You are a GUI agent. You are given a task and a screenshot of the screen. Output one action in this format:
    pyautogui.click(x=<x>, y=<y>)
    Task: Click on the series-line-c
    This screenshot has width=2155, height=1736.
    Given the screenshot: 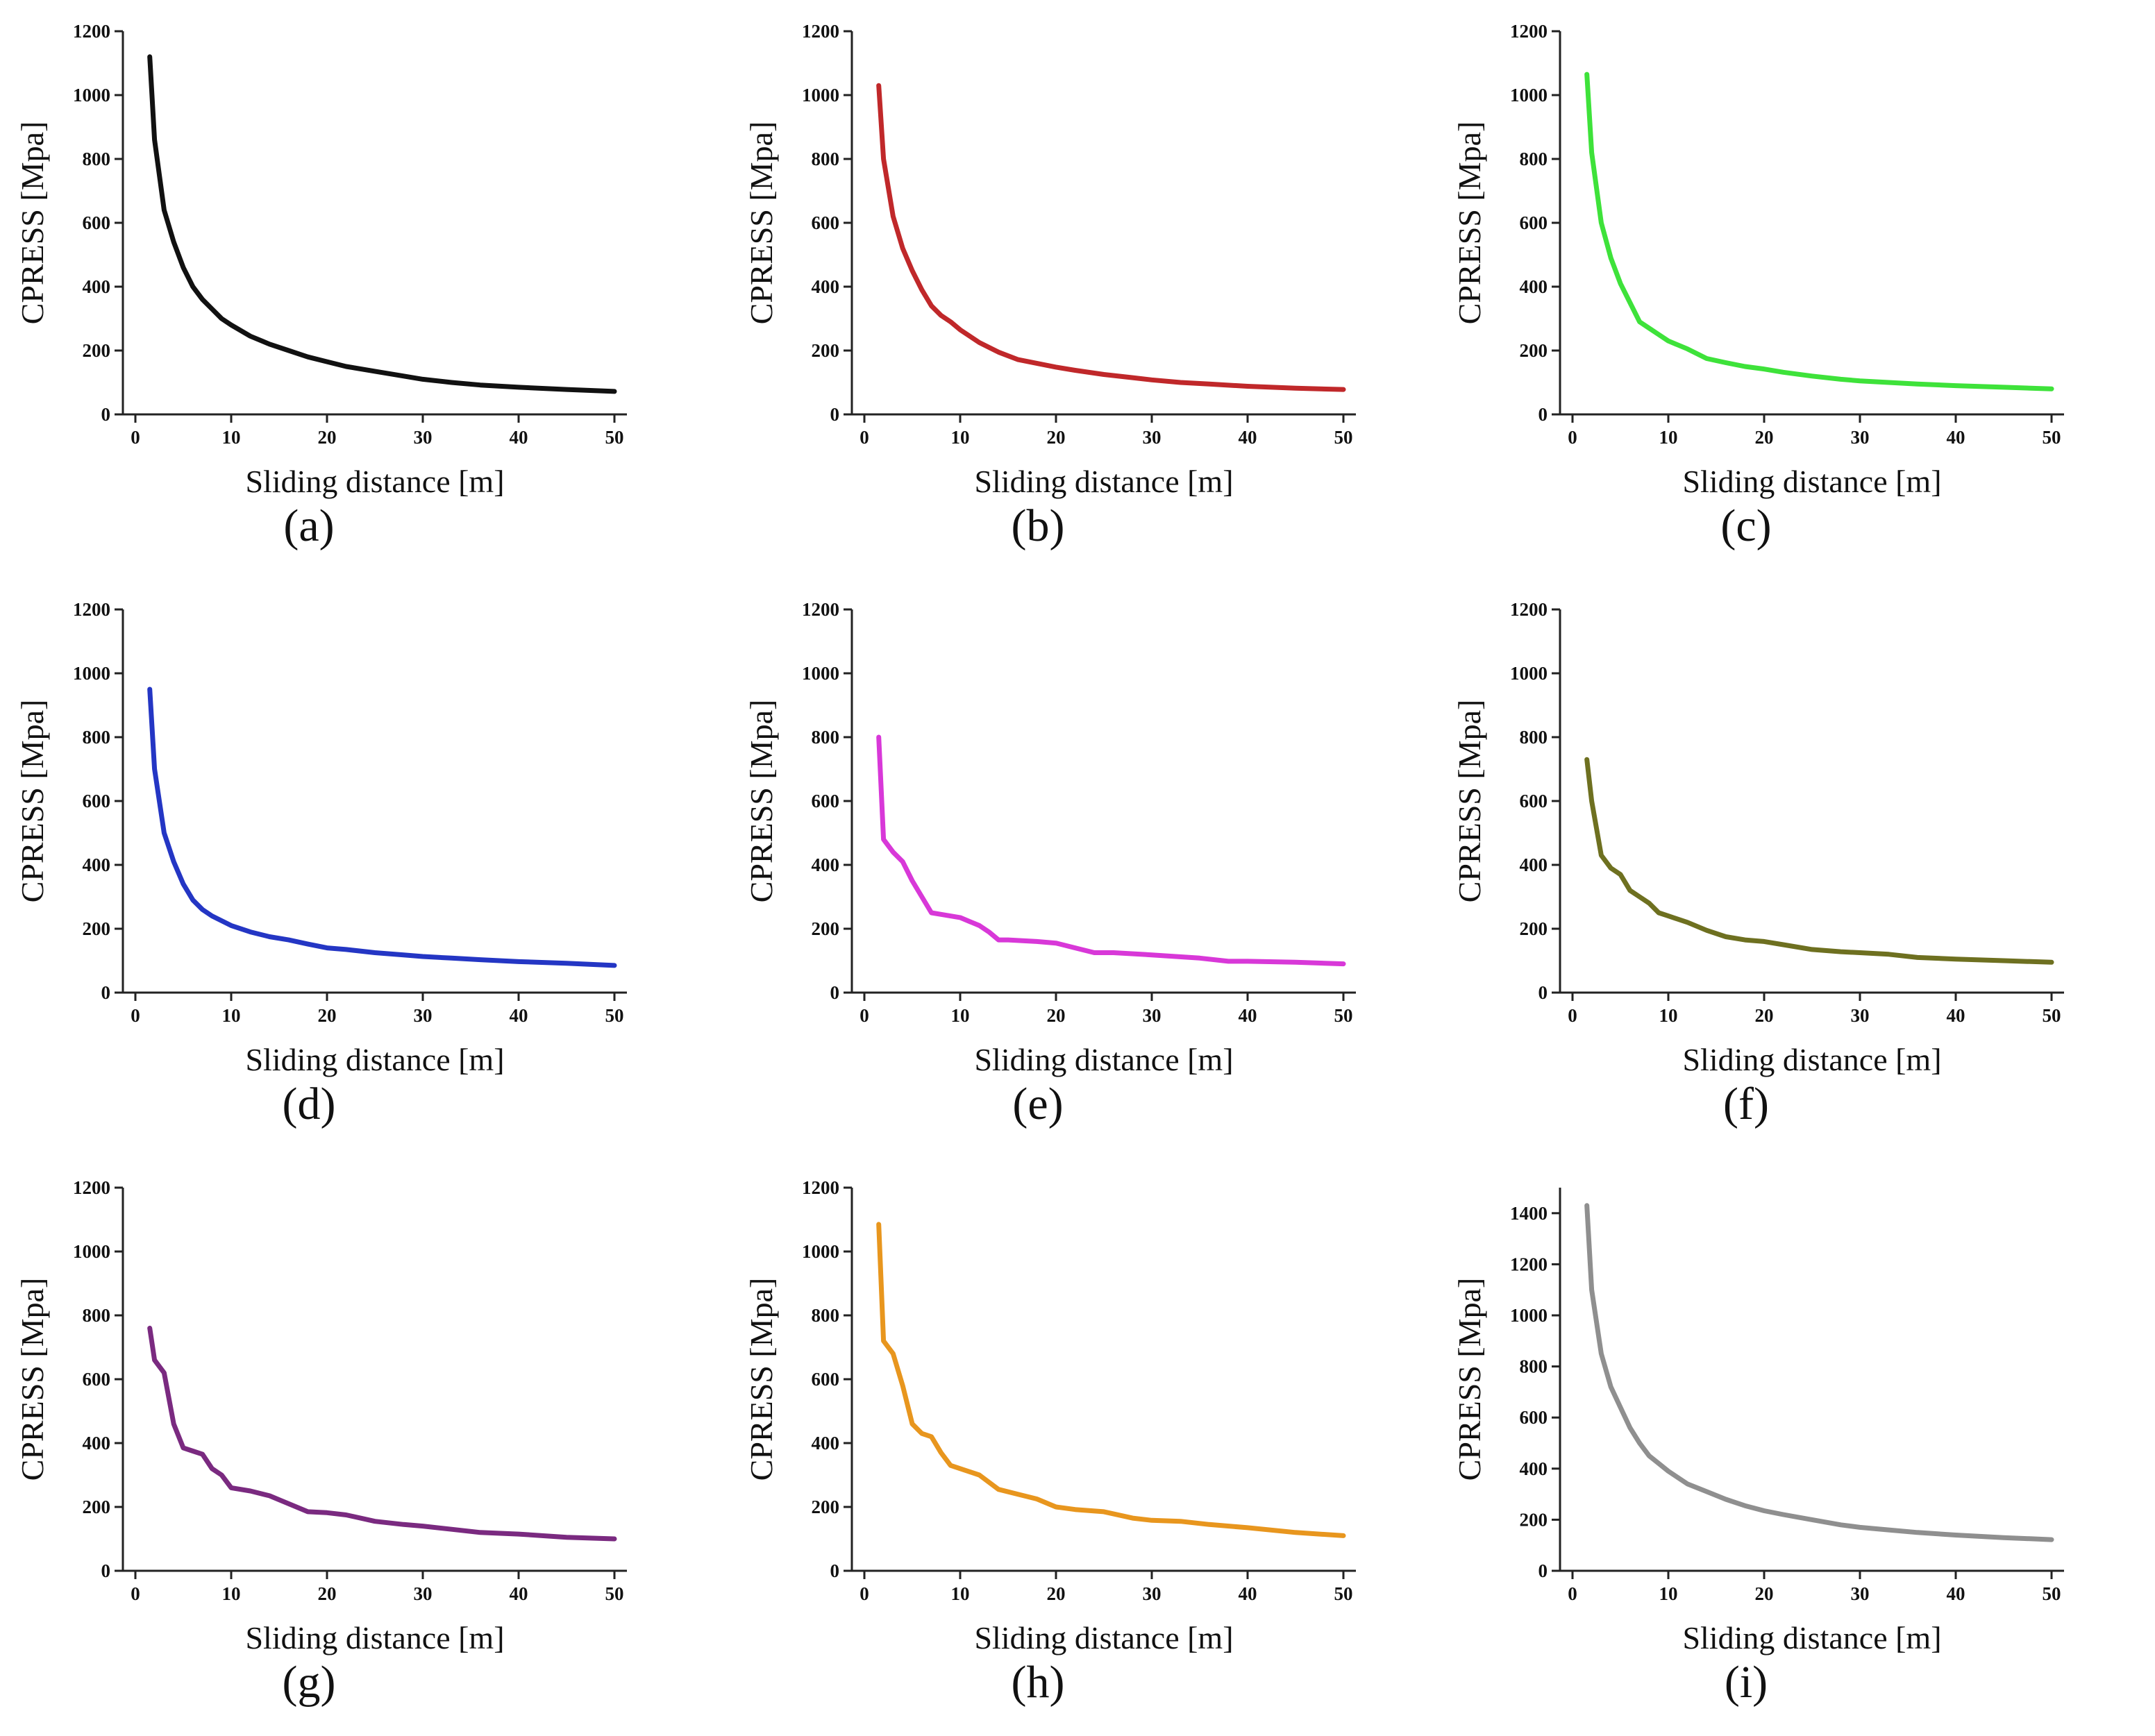 What is the action you would take?
    pyautogui.click(x=1819, y=231)
    